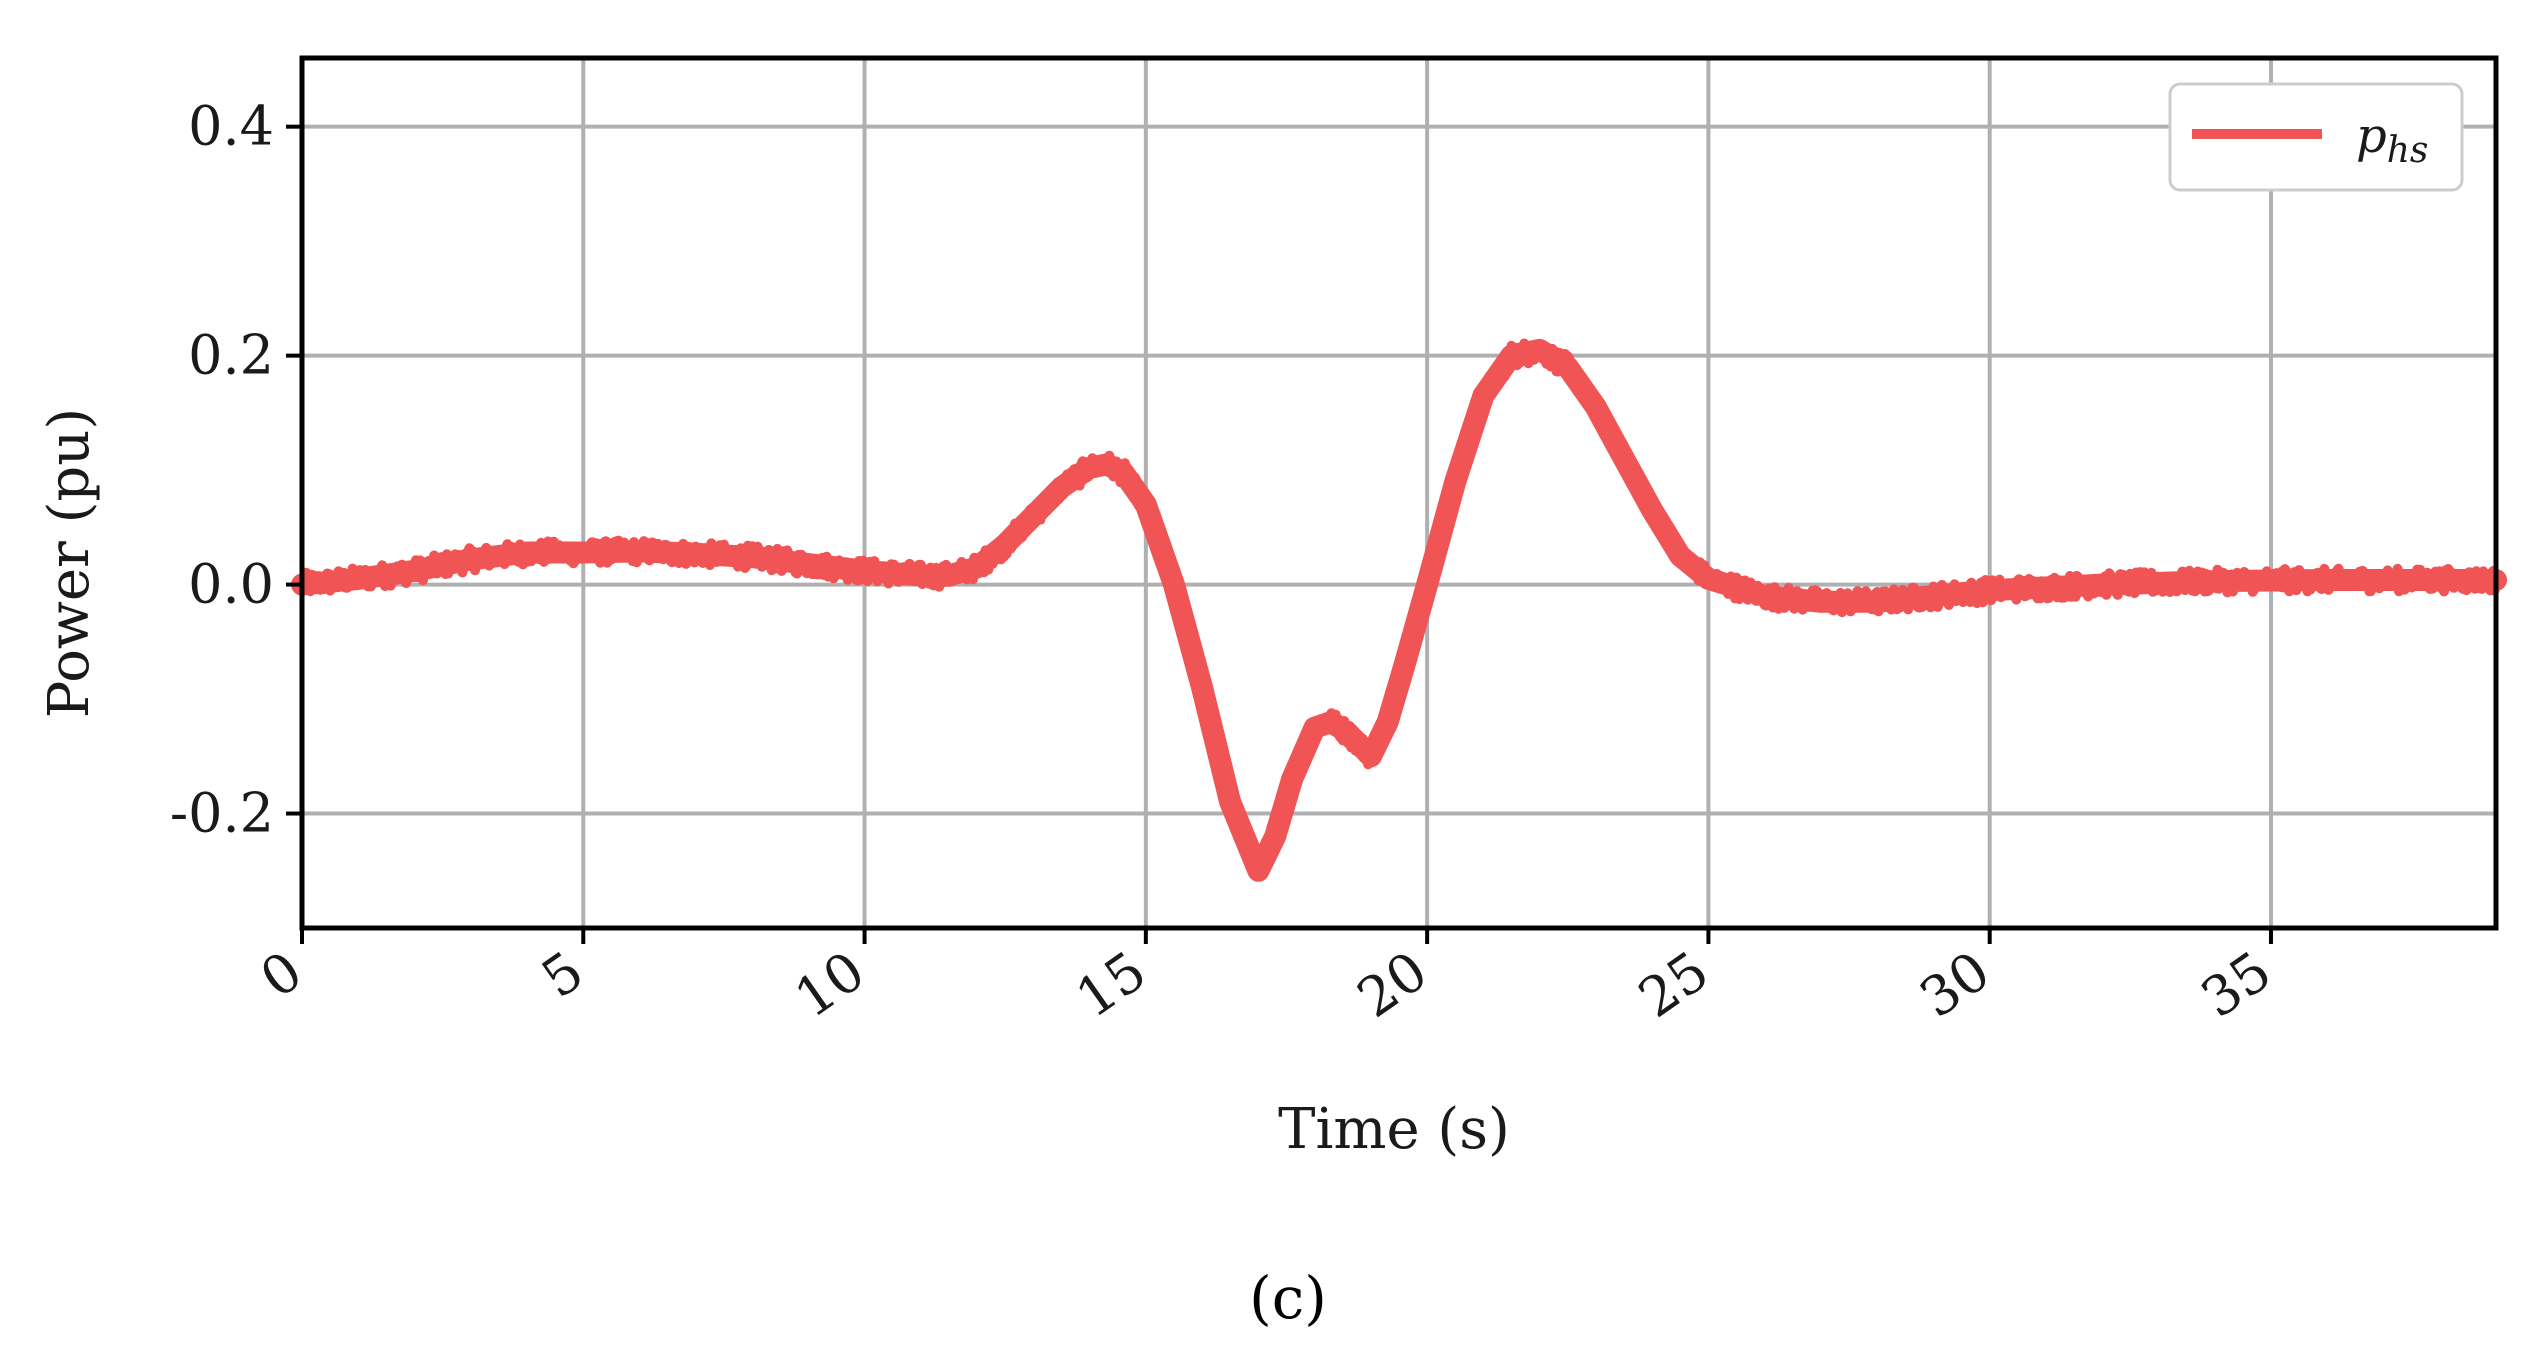 Image resolution: width=2530 pixels, height=1348 pixels. I want to click on x-tick-label-3: 15, so click(1111, 984).